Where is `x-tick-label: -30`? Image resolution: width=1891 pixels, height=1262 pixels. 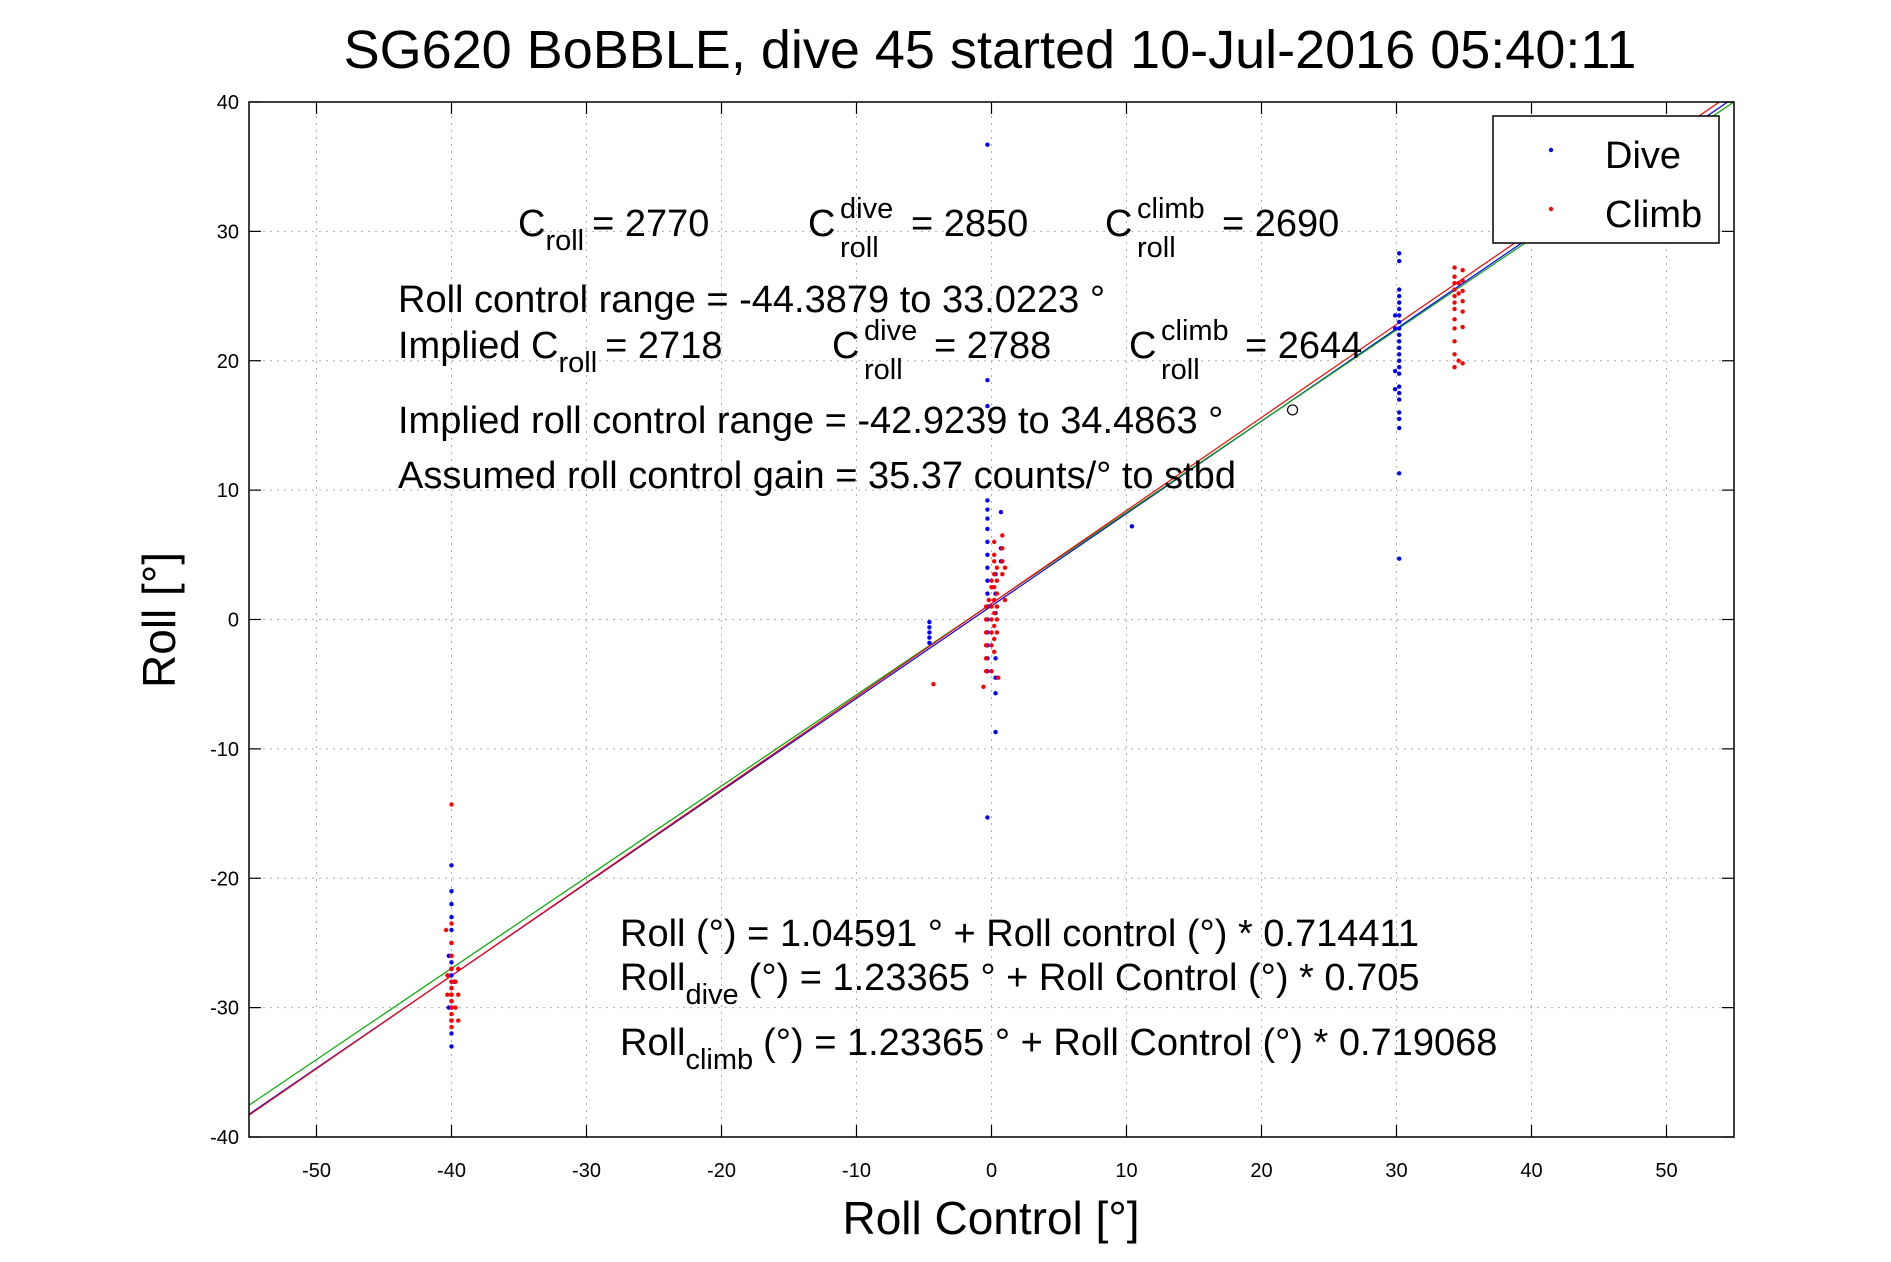 x-tick-label: -30 is located at coordinates (586, 1171).